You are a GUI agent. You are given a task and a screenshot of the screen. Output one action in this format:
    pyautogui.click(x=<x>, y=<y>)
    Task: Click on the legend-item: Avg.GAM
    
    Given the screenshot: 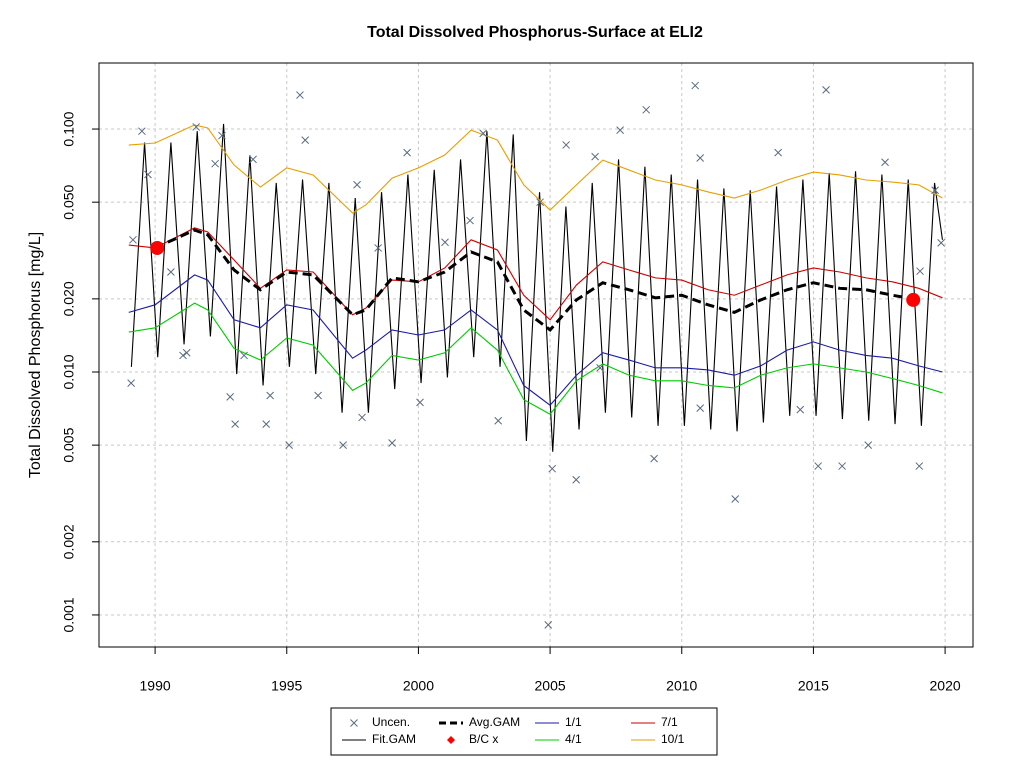 What is the action you would take?
    pyautogui.click(x=479, y=722)
    